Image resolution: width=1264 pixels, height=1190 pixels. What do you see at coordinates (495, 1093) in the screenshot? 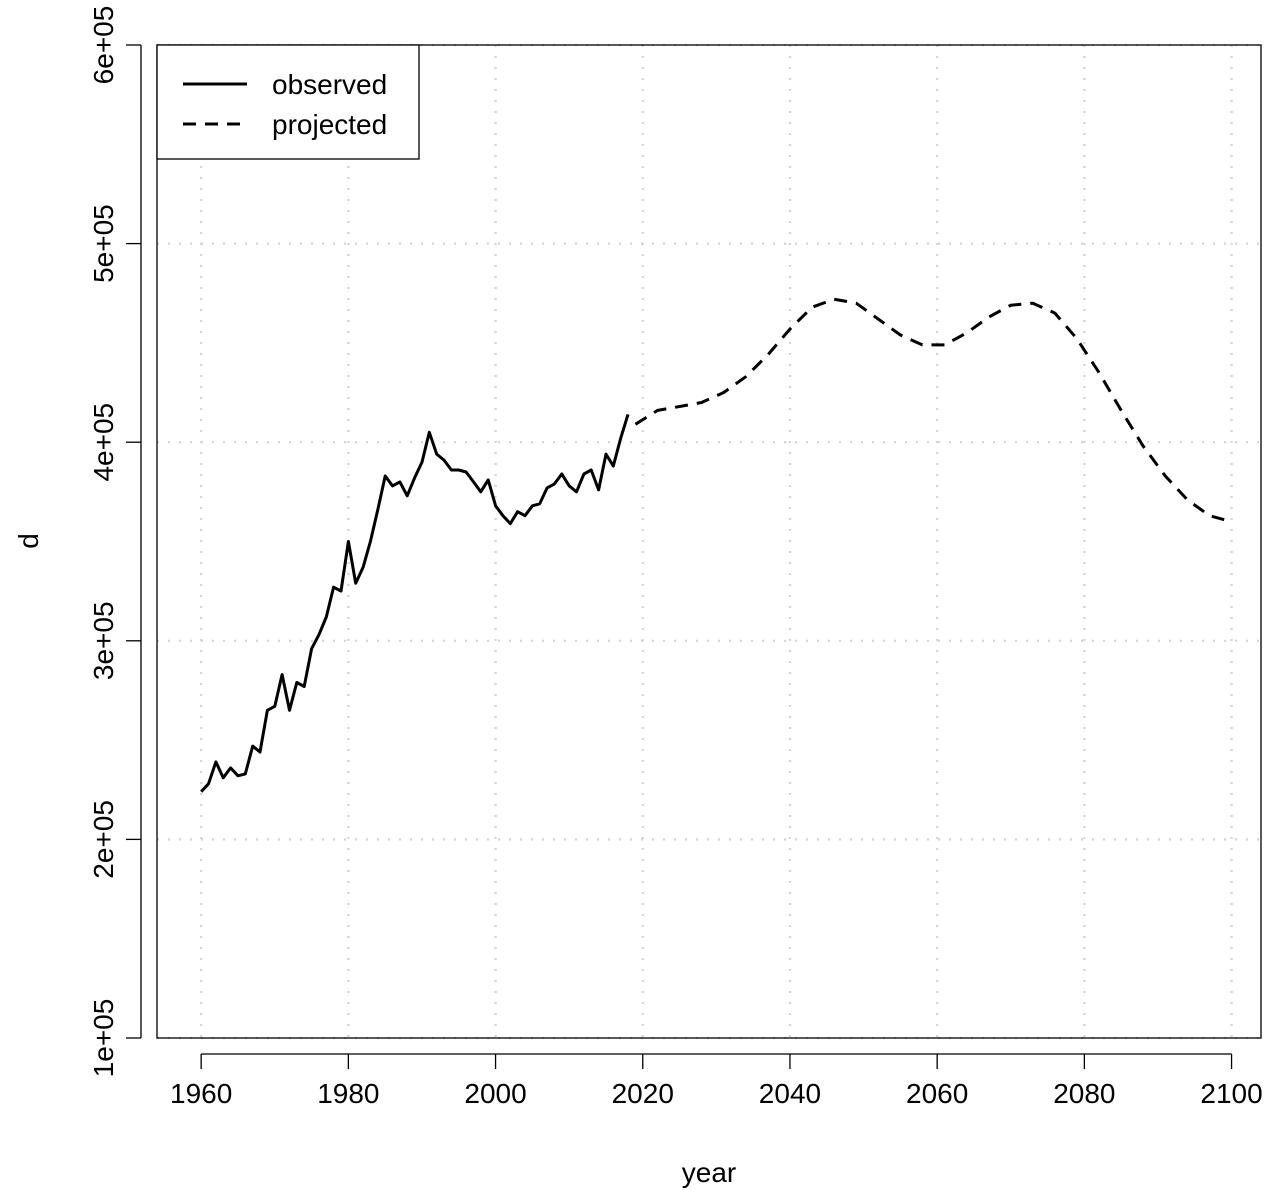
I see `x-tick-label-2000: 2000` at bounding box center [495, 1093].